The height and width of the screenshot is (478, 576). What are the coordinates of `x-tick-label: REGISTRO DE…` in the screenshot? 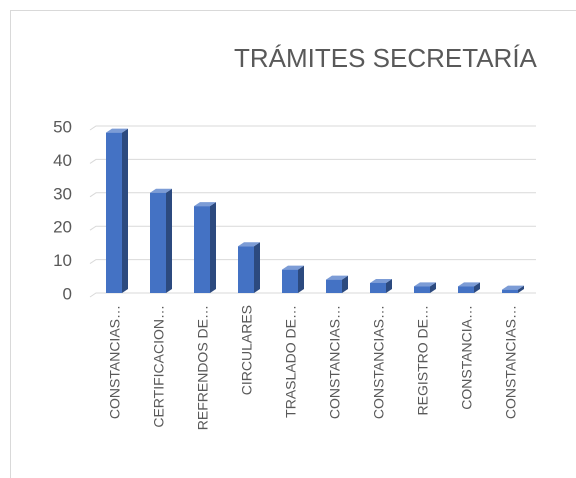 It's located at (423, 360).